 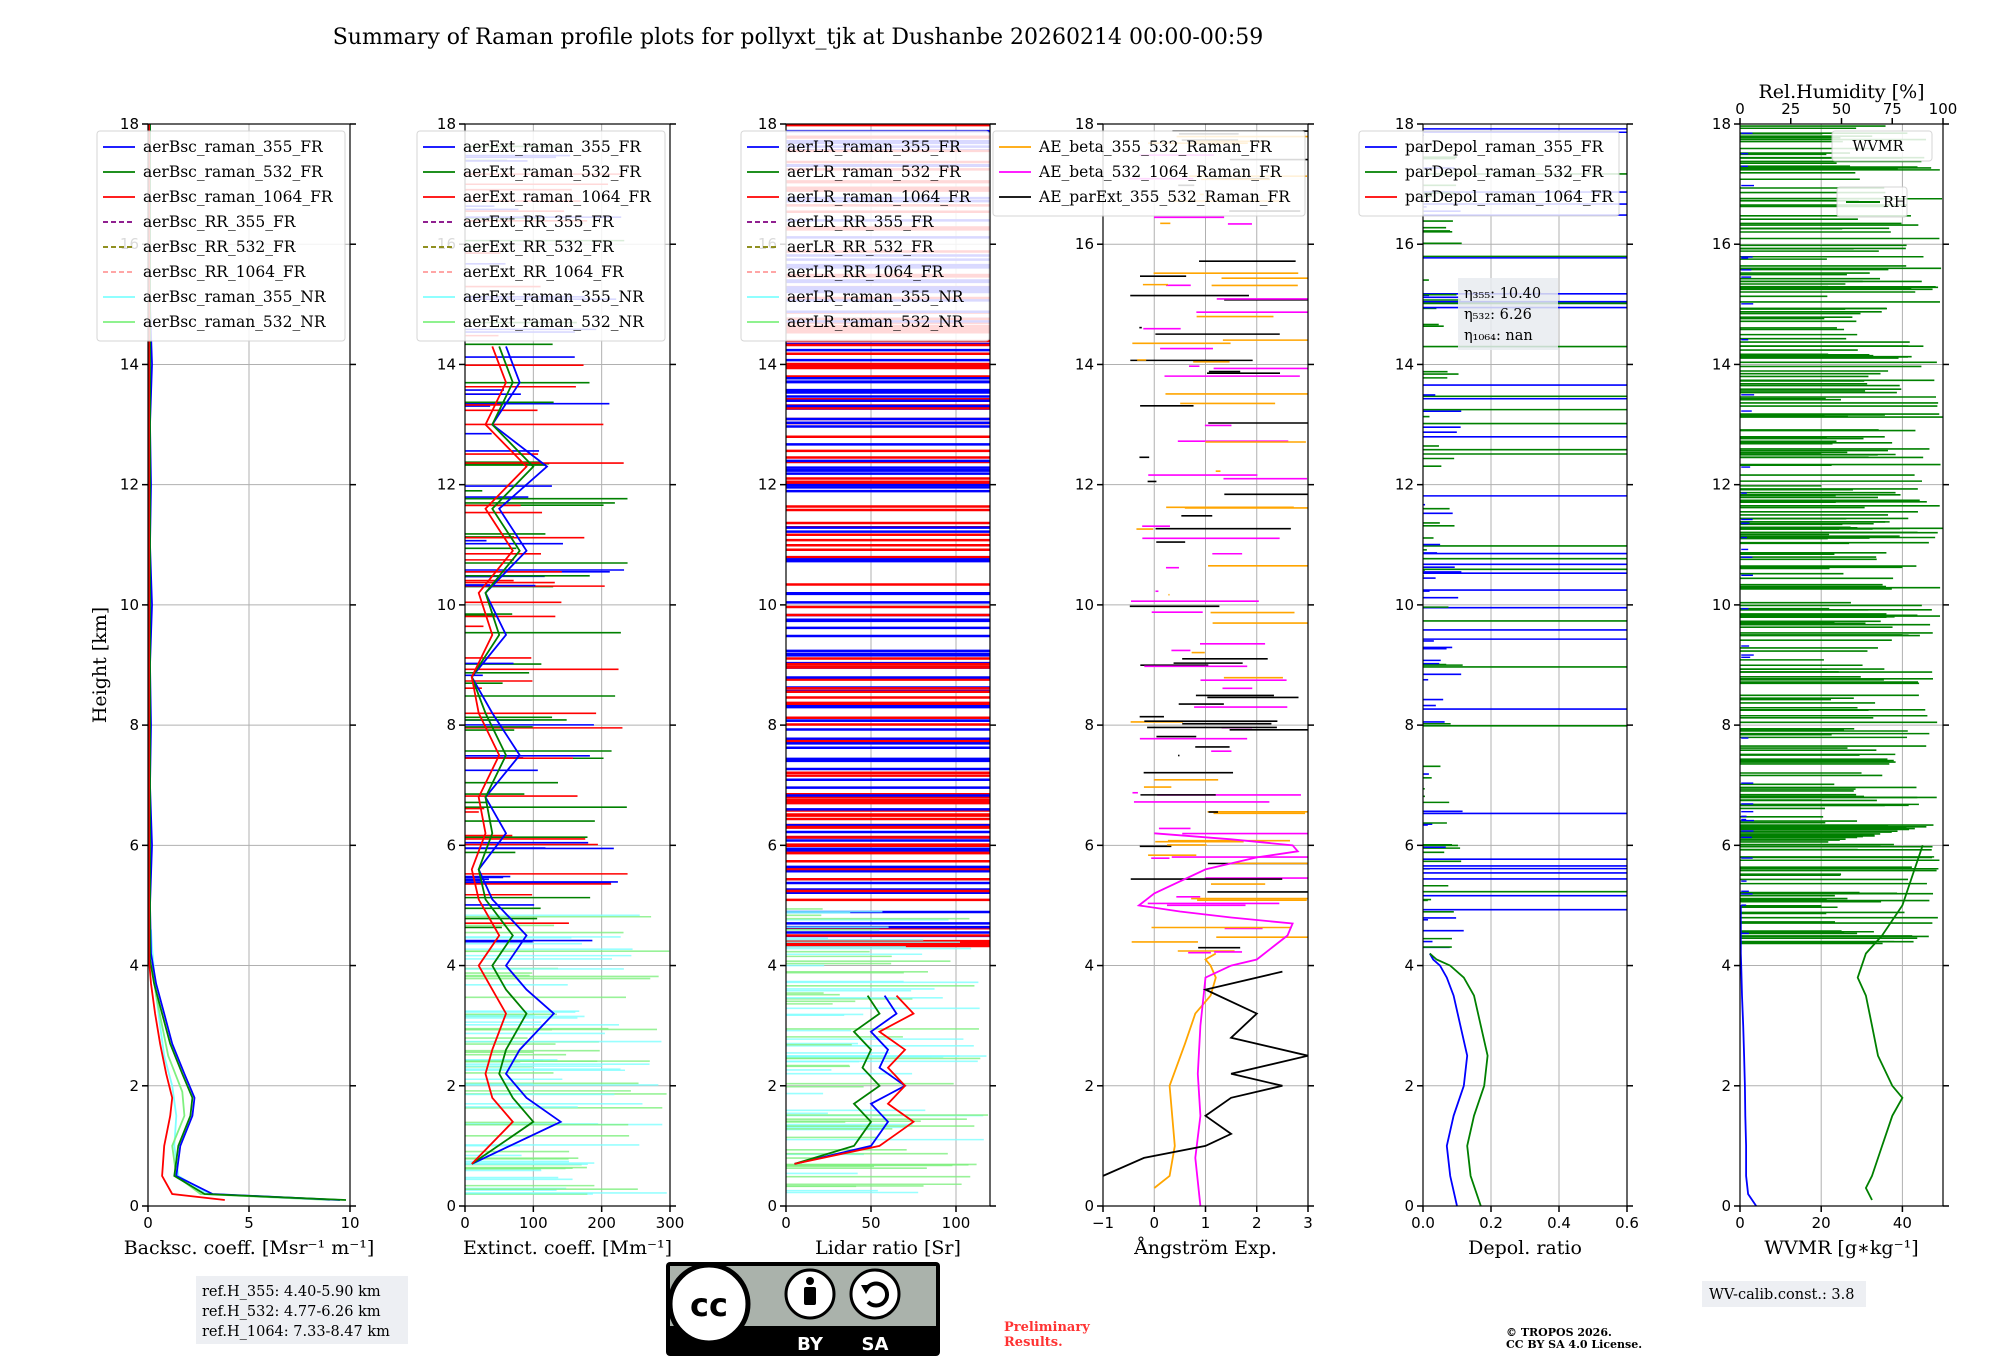 I want to click on x-axis-label: Backsc. coeff. [Msr⁻¹ m⁻¹], so click(x=249, y=1248).